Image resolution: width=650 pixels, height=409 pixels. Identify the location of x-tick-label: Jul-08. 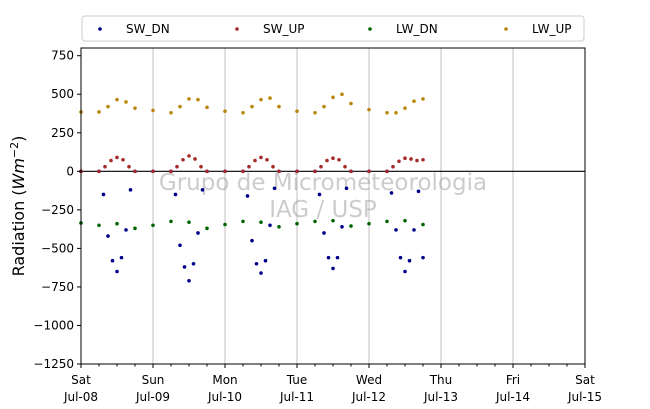
(80, 397).